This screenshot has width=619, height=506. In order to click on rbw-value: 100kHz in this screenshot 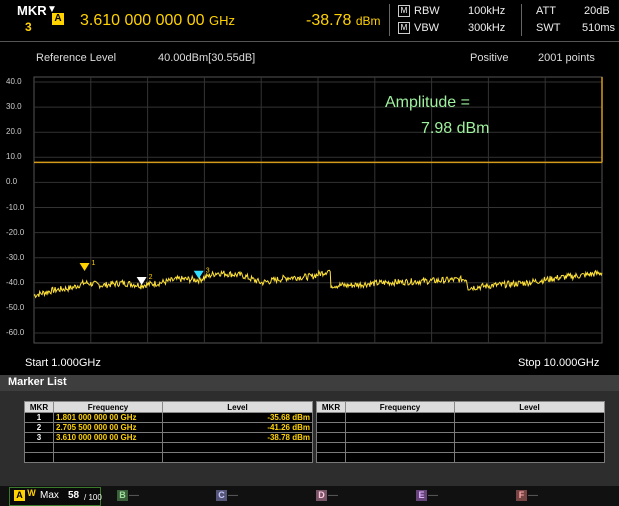, I will do `click(487, 11)`.